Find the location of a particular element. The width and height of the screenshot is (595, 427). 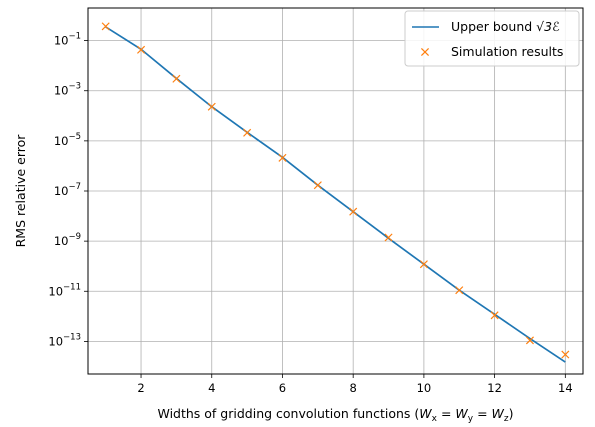

y-tick-label: 10⁻⁹ is located at coordinates (67, 240).